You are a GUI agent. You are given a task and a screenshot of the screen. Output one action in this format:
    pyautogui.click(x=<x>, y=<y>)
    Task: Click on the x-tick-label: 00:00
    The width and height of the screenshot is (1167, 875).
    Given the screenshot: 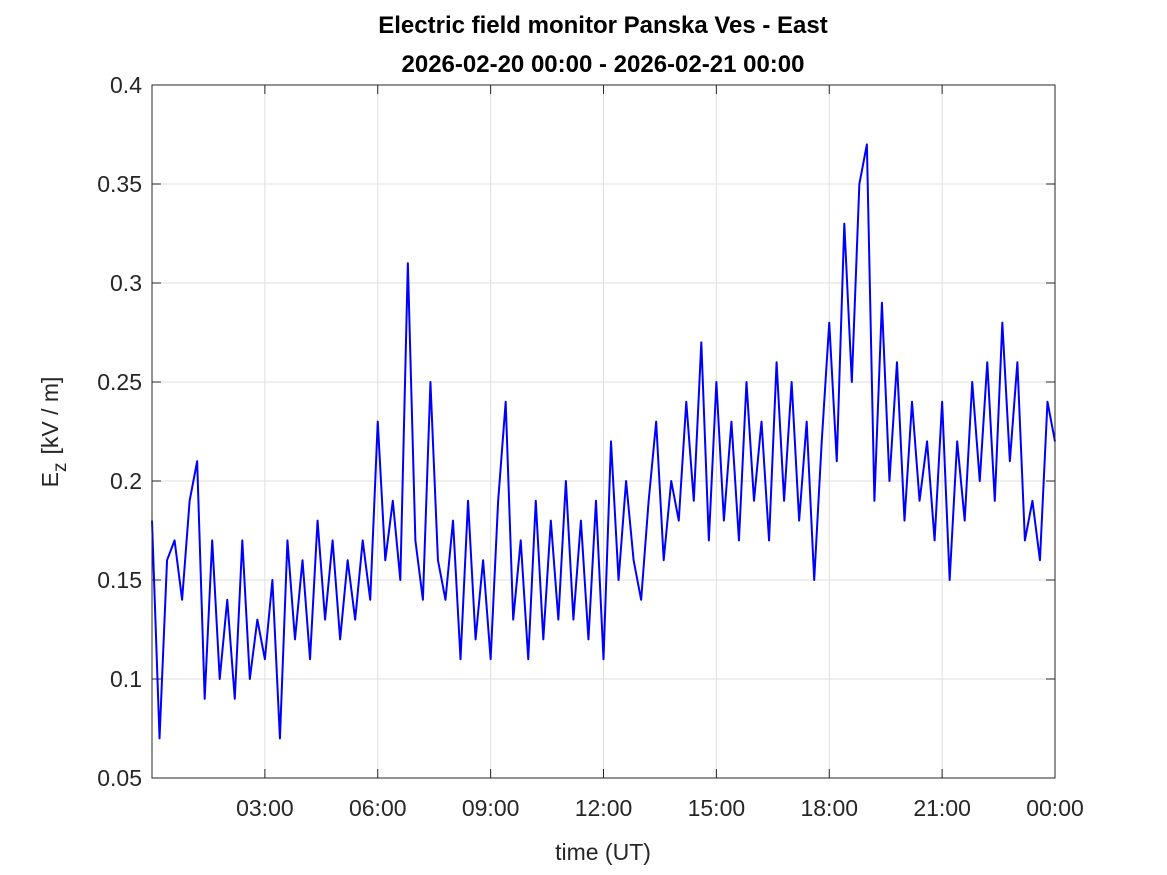 What is the action you would take?
    pyautogui.click(x=1055, y=808)
    